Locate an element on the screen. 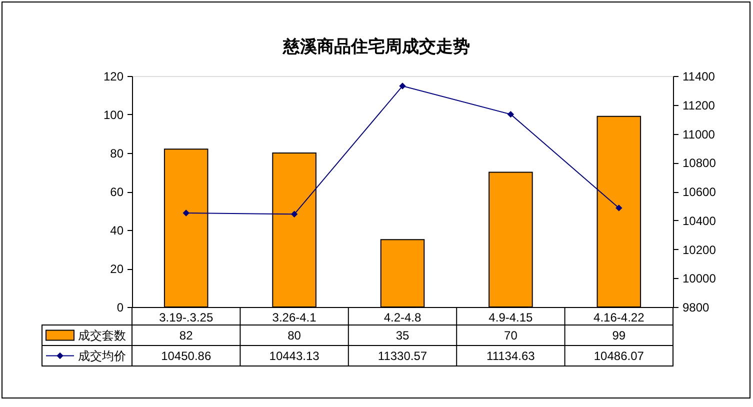 This screenshot has width=753, height=407. data-label: 82 is located at coordinates (186, 335).